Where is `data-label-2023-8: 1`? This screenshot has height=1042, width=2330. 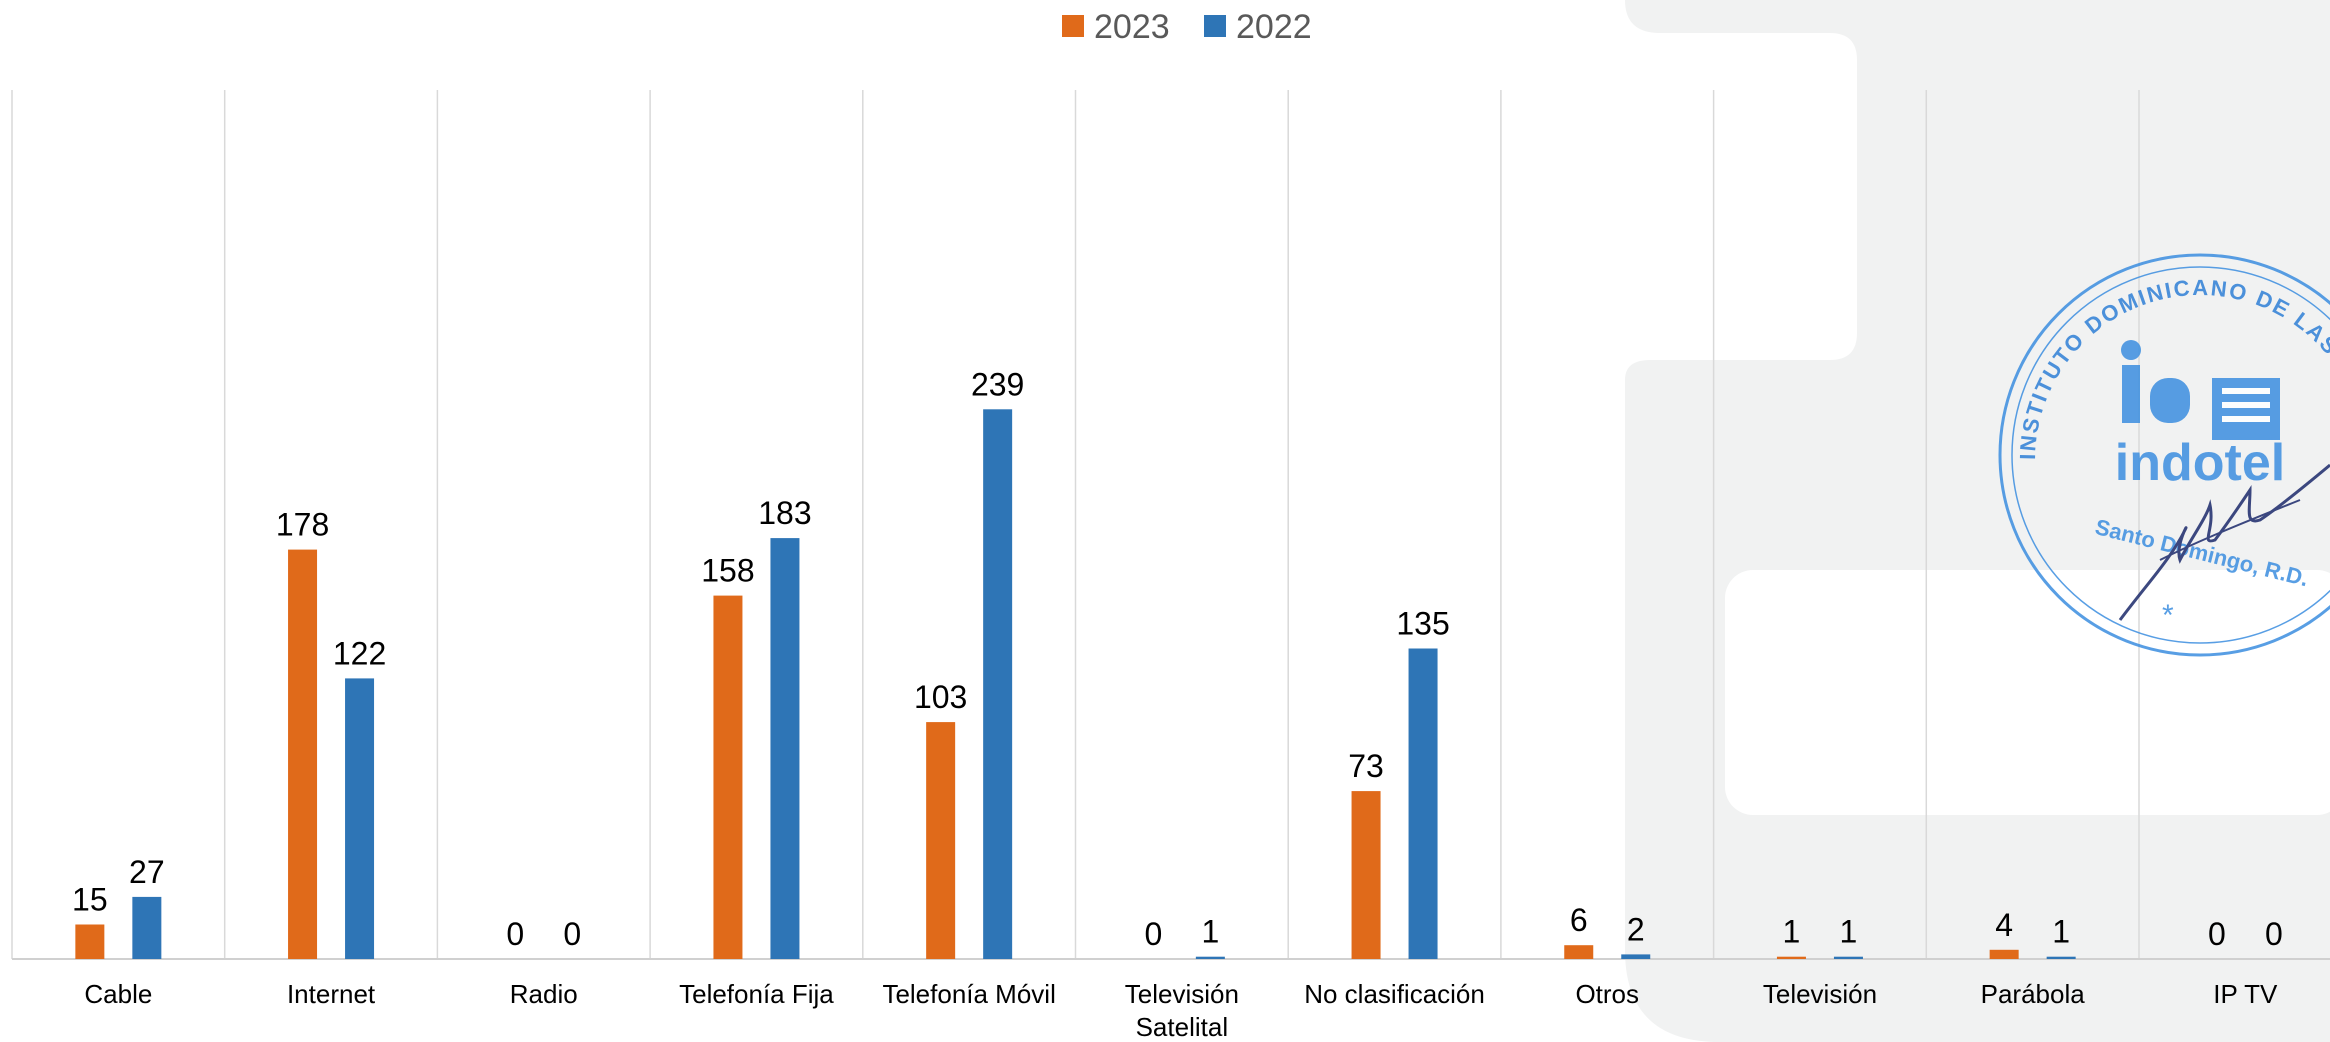 data-label-2023-8: 1 is located at coordinates (1792, 932).